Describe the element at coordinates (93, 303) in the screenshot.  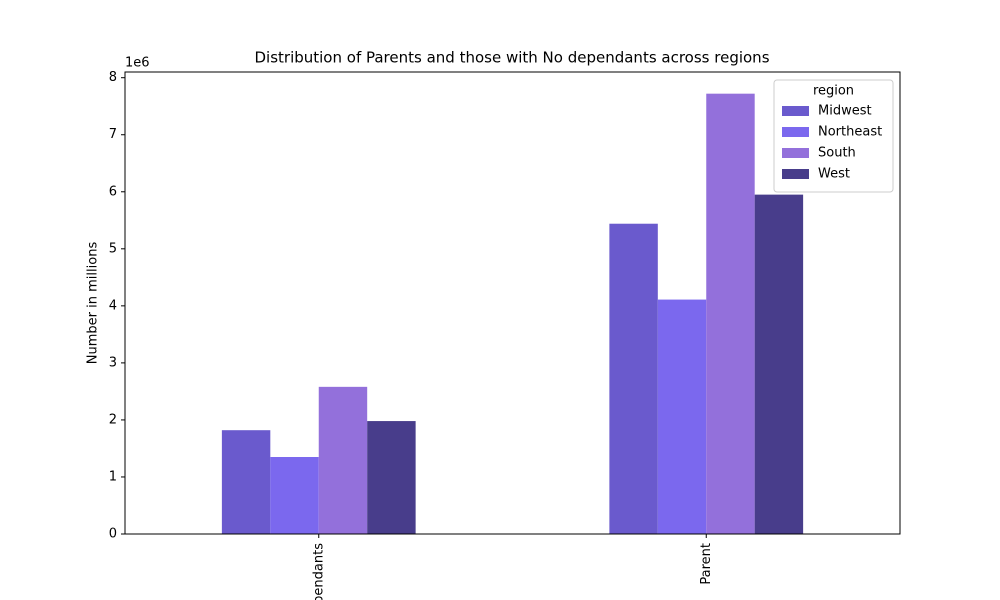
I see `y-axis-label: Number in millions` at that location.